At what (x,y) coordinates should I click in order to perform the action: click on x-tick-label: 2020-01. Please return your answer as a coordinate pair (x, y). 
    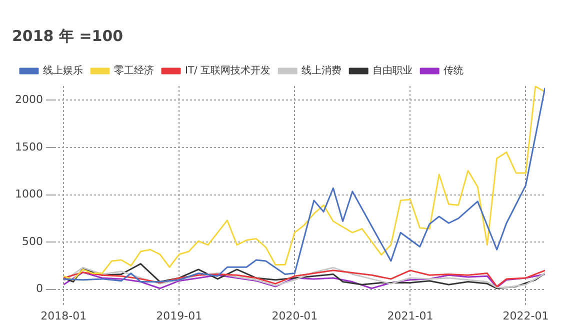
    Looking at the image, I should click on (295, 315).